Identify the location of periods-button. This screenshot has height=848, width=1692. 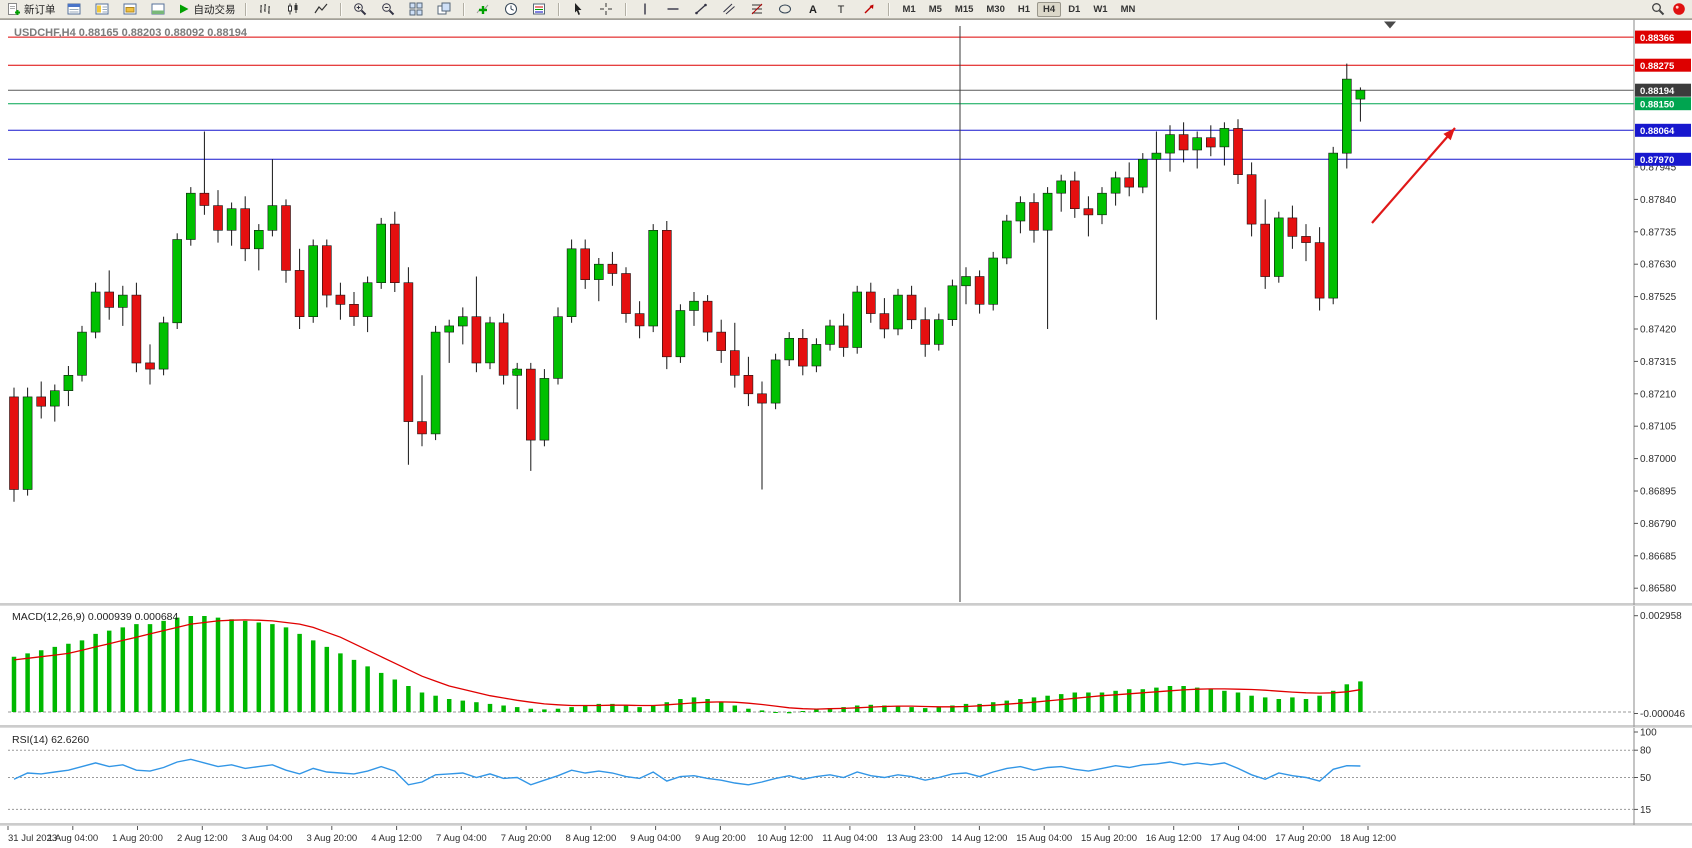
(511, 9).